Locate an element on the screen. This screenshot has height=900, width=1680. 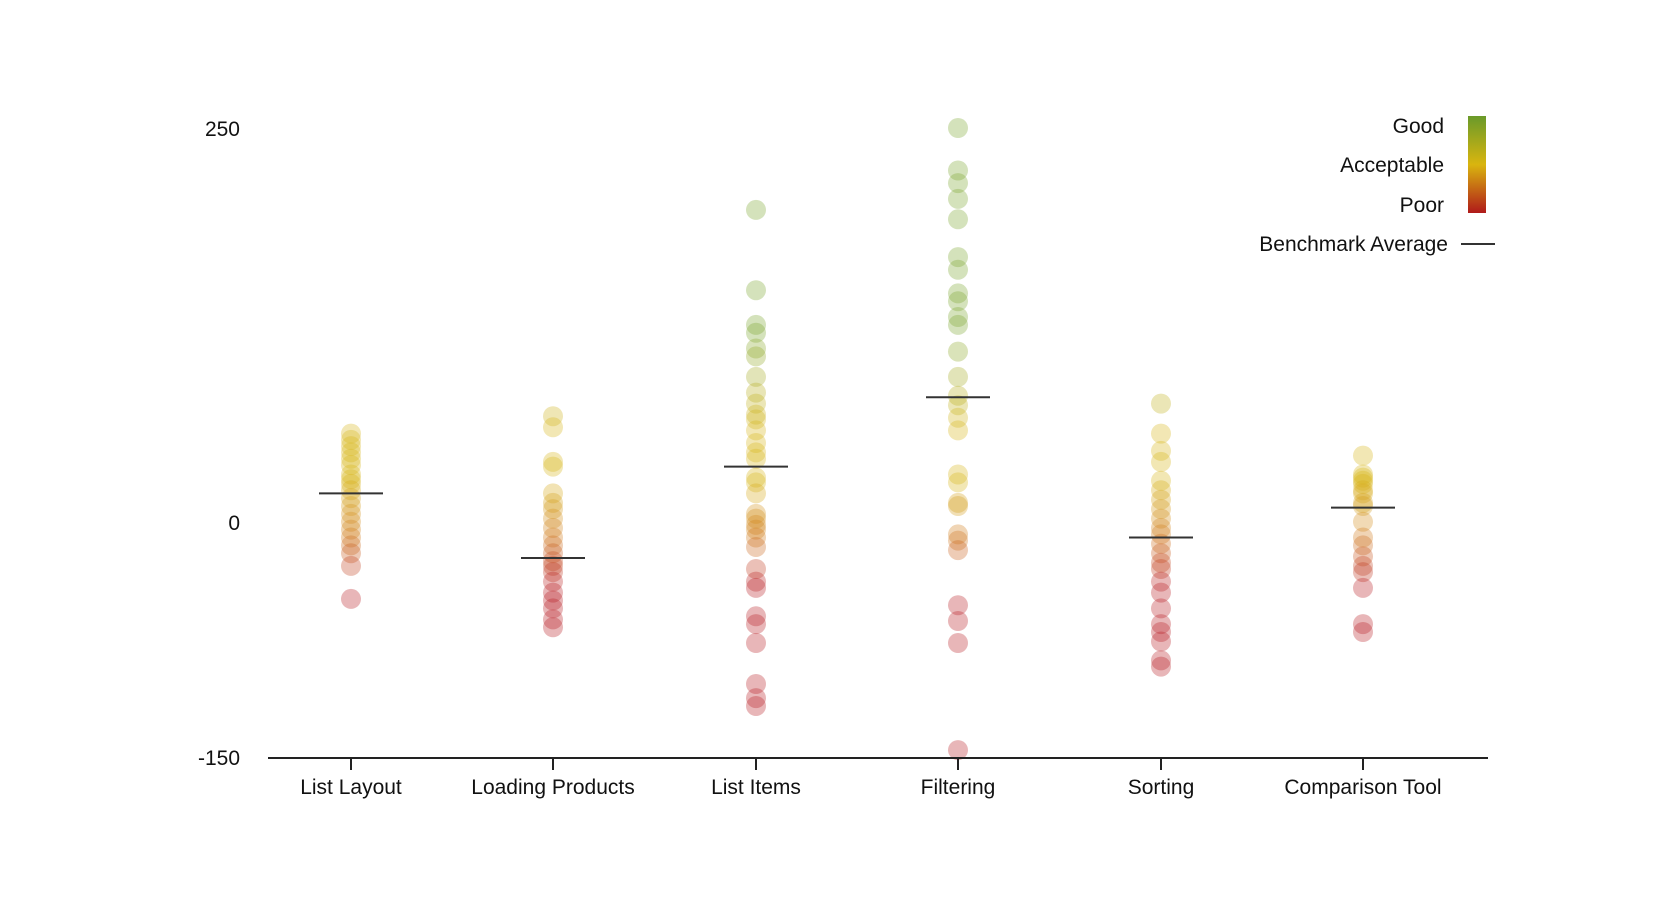
x-category-label: Sorting is located at coordinates (1161, 787).